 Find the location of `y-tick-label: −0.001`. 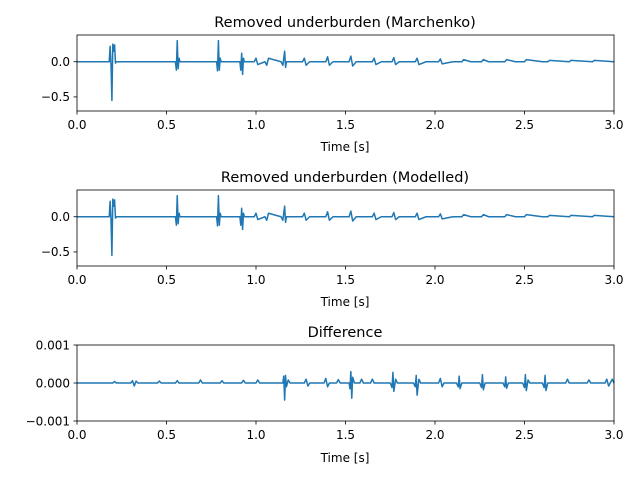

y-tick-label: −0.001 is located at coordinates (48, 421).